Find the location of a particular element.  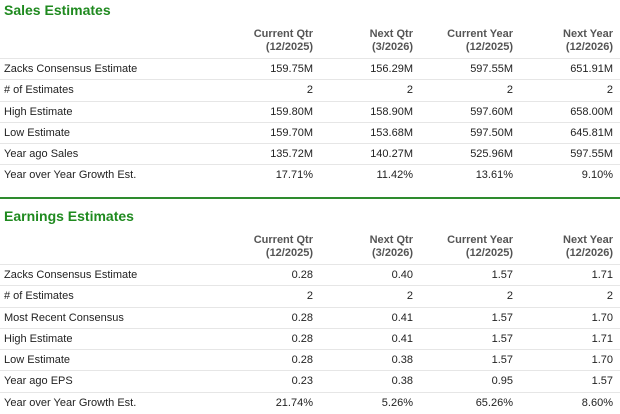

cell-value: 0.41 is located at coordinates (402, 317).